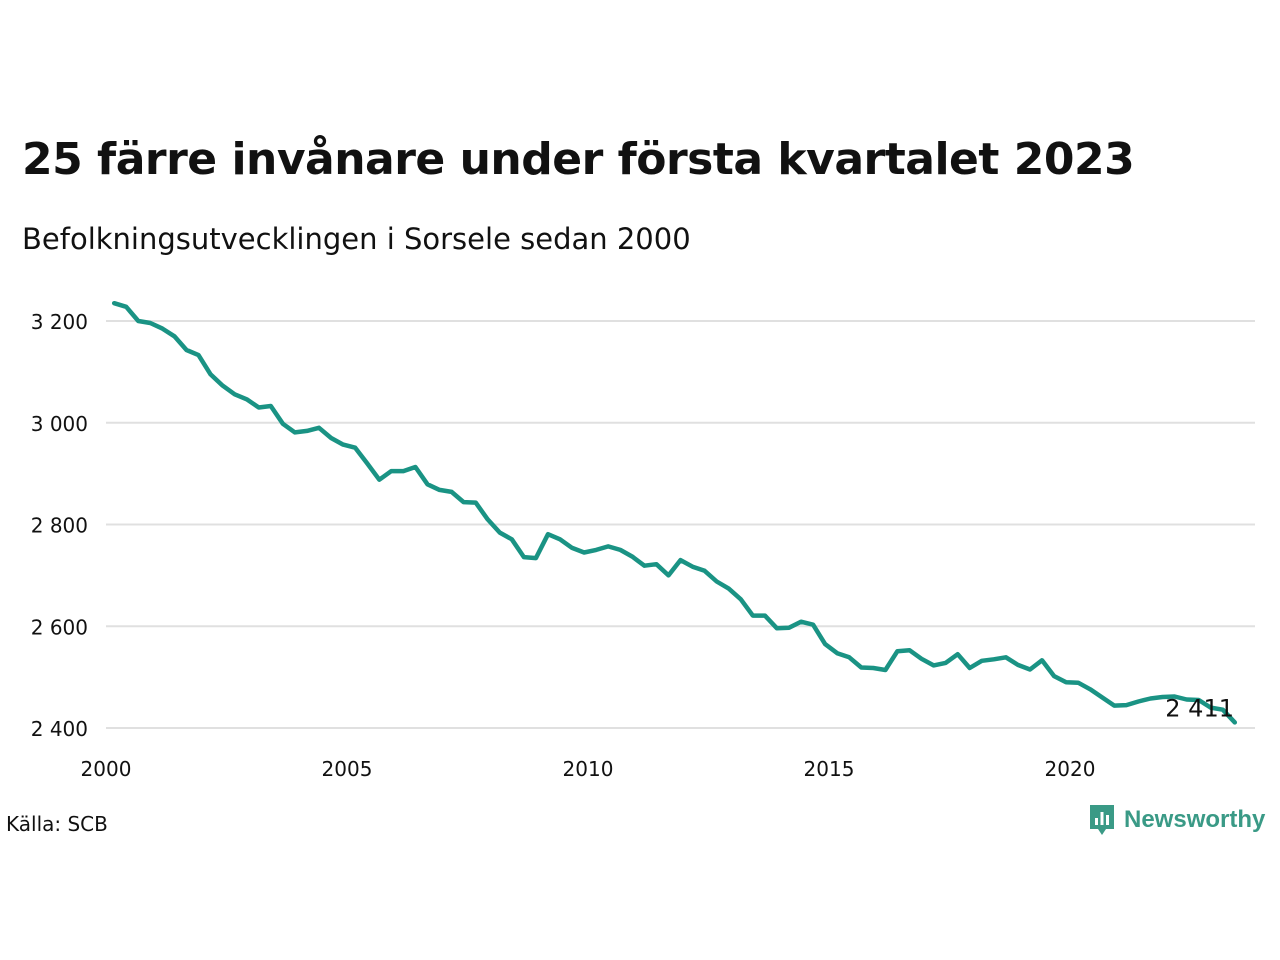 Image resolution: width=1280 pixels, height=960 pixels. Describe the element at coordinates (1070, 769) in the screenshot. I see `x-tick-label: 2020` at that location.